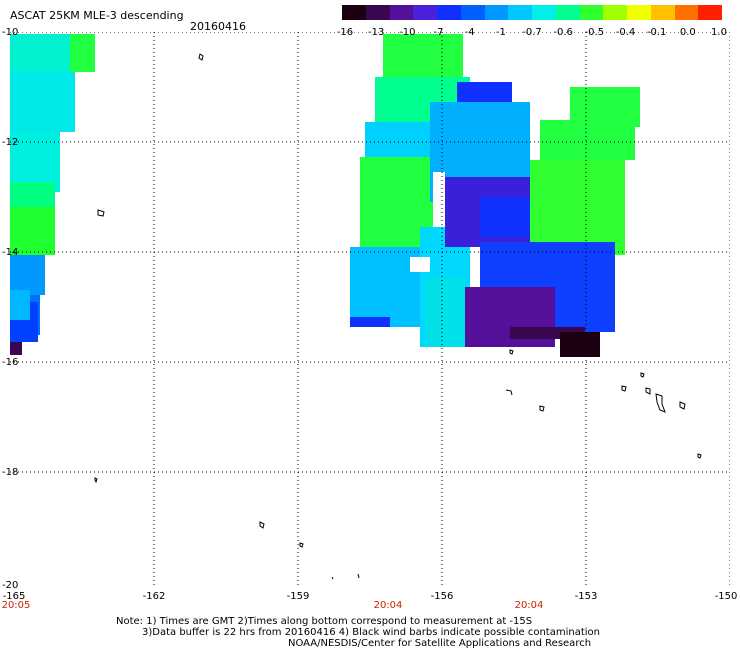 The height and width of the screenshot is (650, 740). What do you see at coordinates (726, 596) in the screenshot?
I see `lon-label-150: -150` at bounding box center [726, 596].